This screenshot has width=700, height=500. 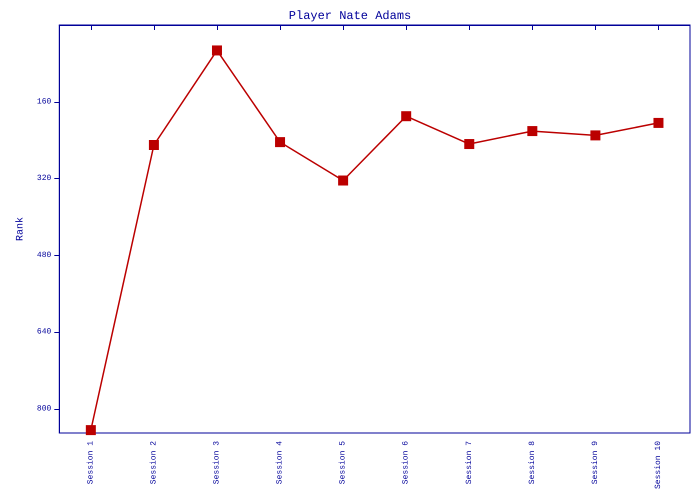 I want to click on y-axis-title: Rank, so click(x=20, y=229).